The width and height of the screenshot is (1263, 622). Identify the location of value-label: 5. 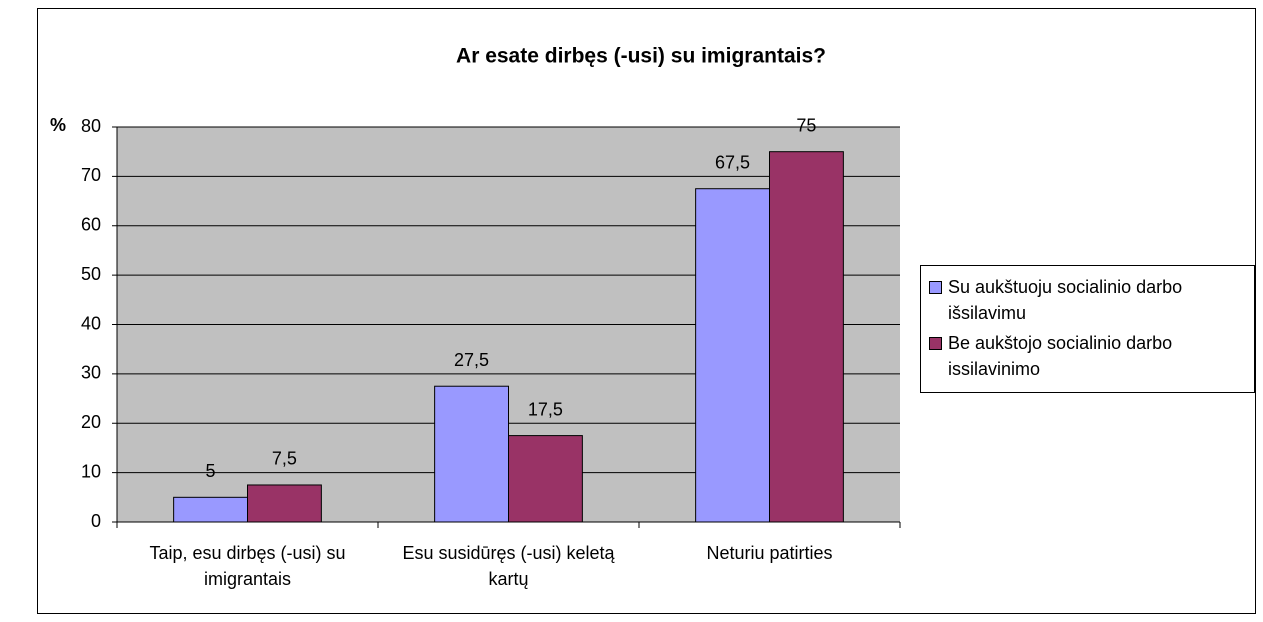
(211, 471).